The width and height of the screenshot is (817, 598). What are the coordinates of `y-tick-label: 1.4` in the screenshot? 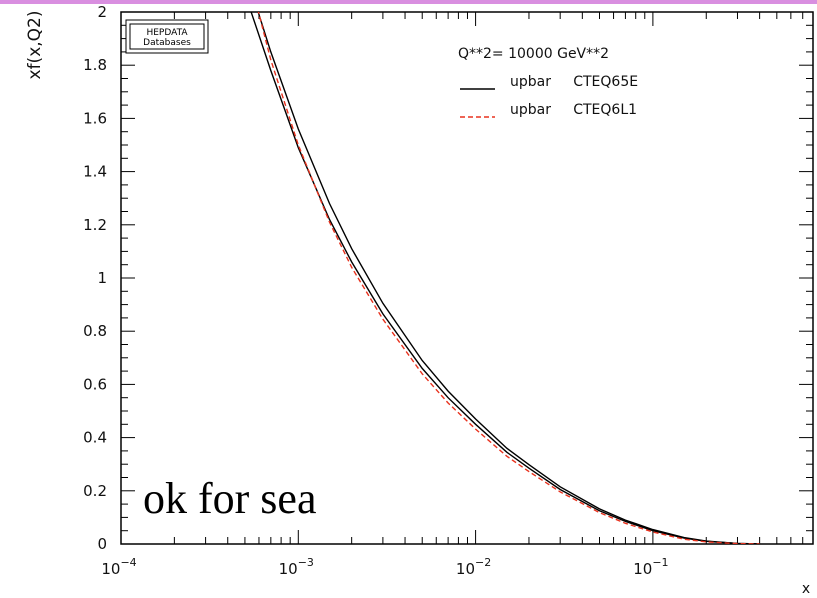 It's located at (95, 172).